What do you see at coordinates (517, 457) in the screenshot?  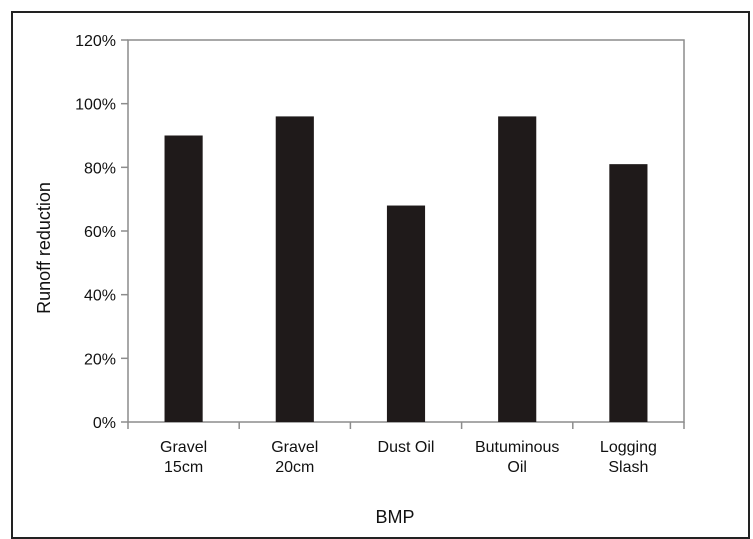 I see `x-tick-label: Butuminous Oil` at bounding box center [517, 457].